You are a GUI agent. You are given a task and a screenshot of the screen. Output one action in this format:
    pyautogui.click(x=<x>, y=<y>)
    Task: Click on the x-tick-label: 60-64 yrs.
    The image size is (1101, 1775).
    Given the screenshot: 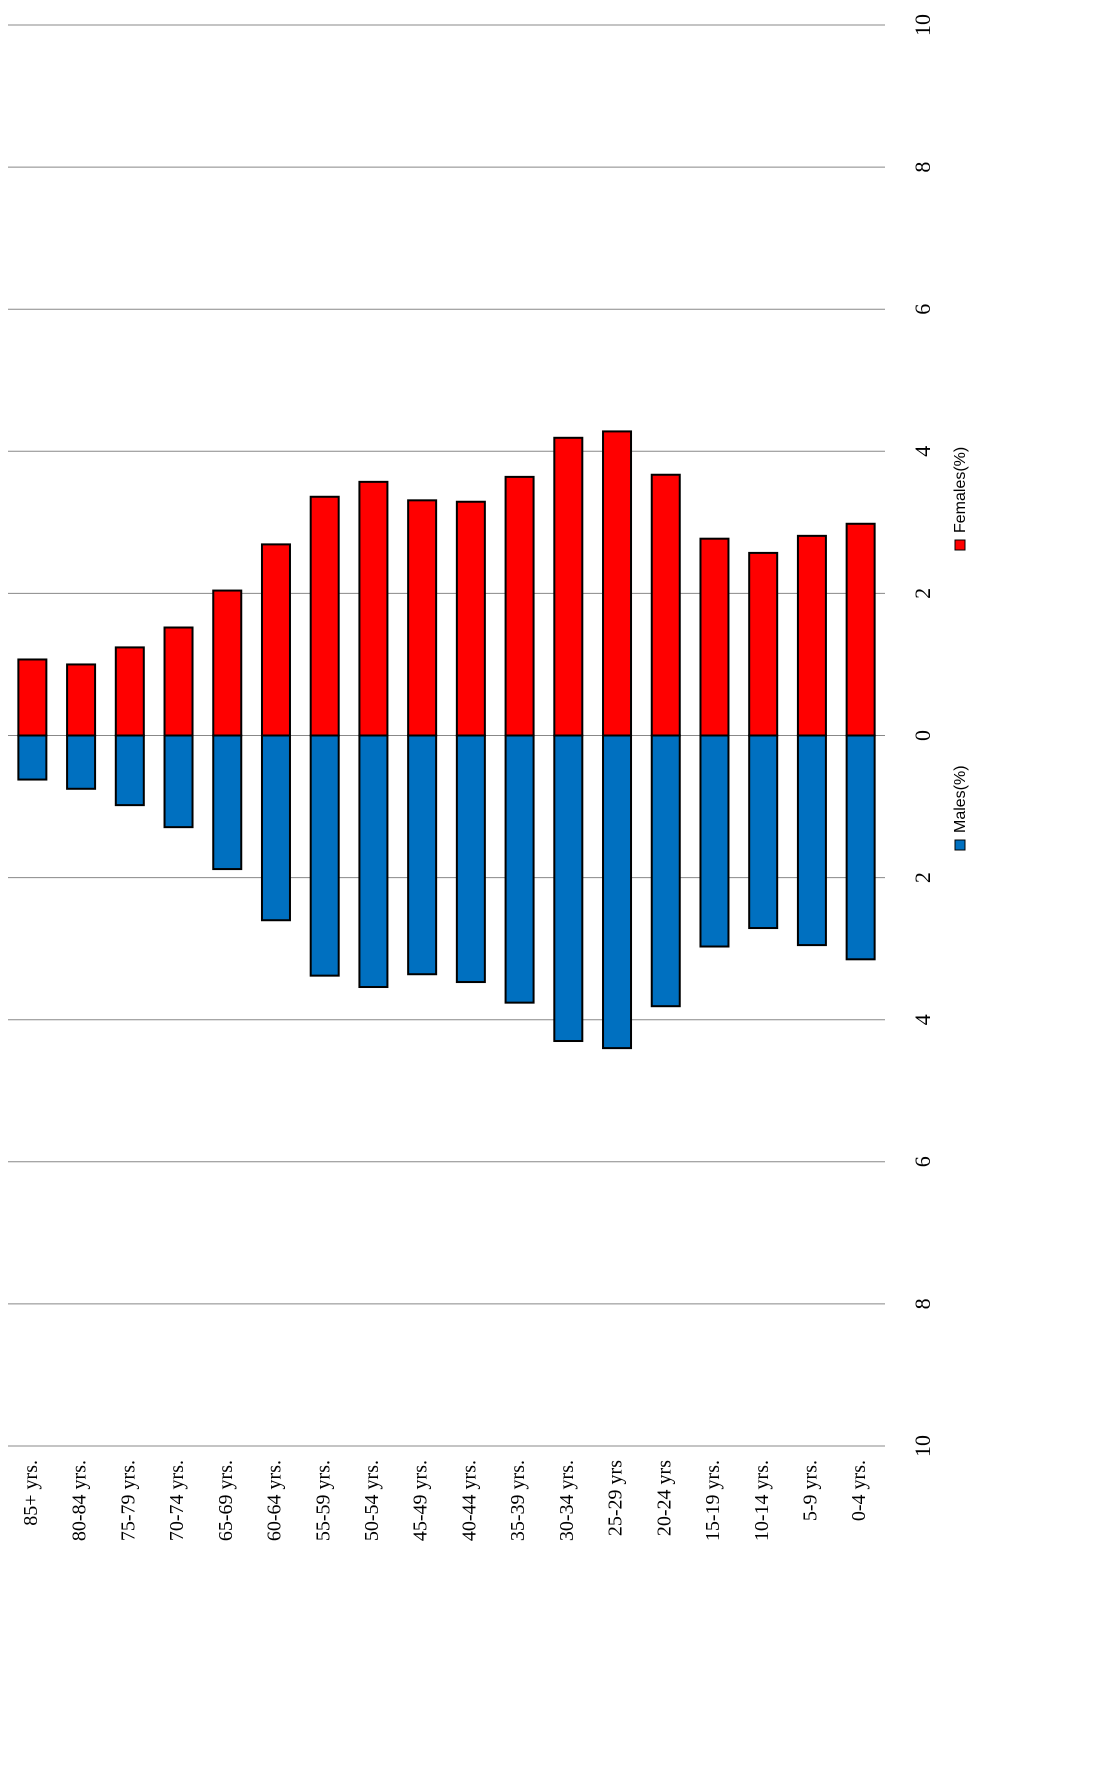 What is the action you would take?
    pyautogui.click(x=275, y=1500)
    